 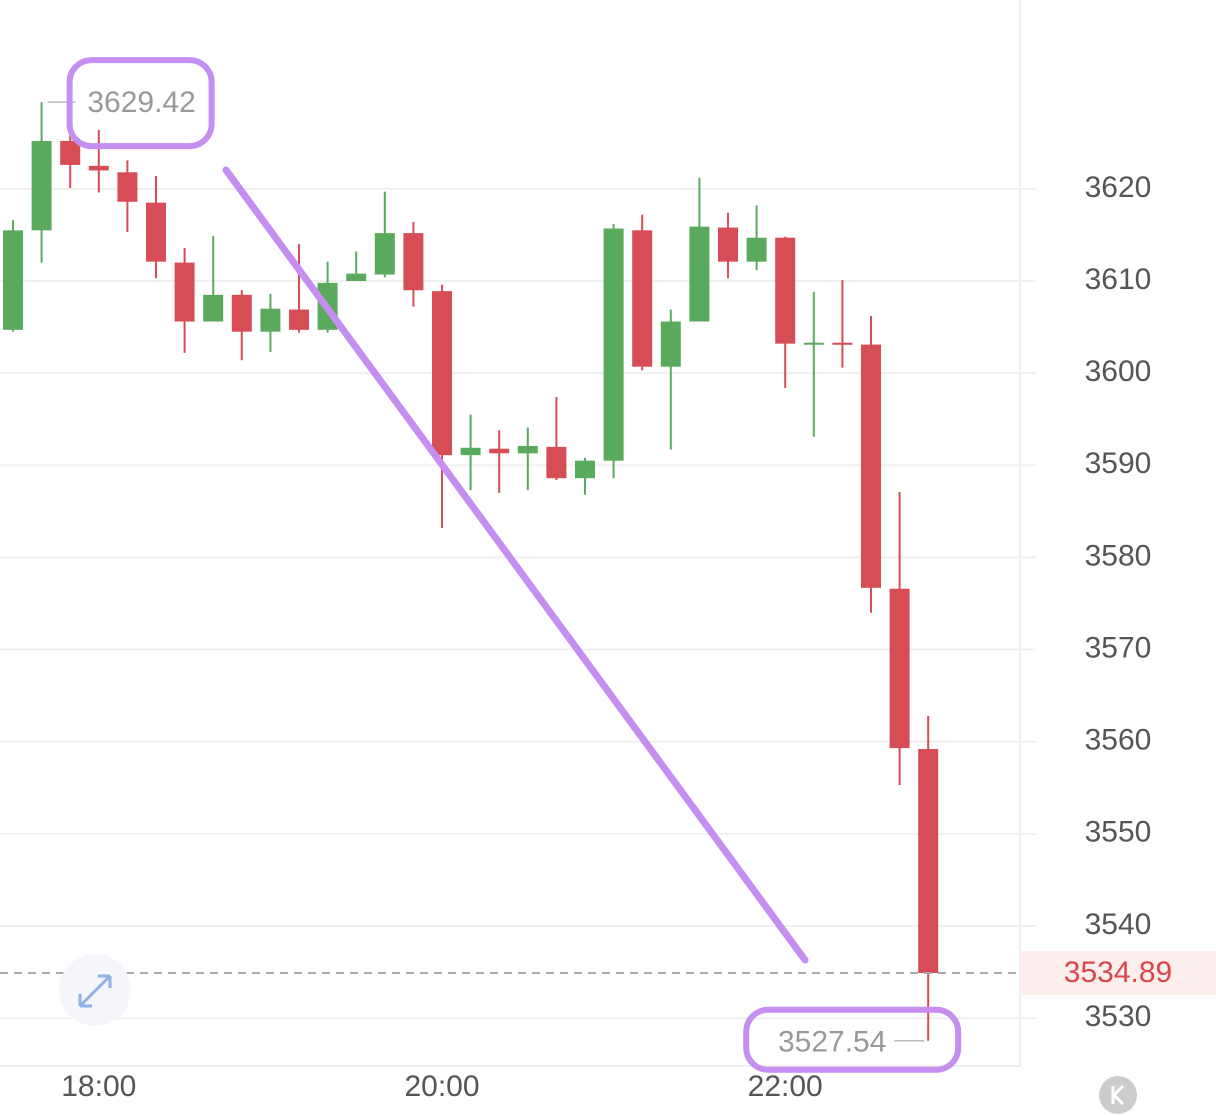 What do you see at coordinates (98, 1086) in the screenshot?
I see `x-tick-label: 18:00` at bounding box center [98, 1086].